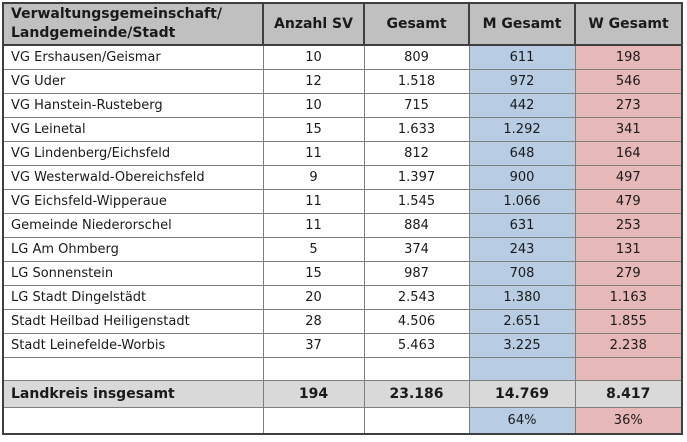 This screenshot has width=687, height=442. I want to click on cell-region-name: VG Lindenberg/Eichsfeld, so click(133, 153).